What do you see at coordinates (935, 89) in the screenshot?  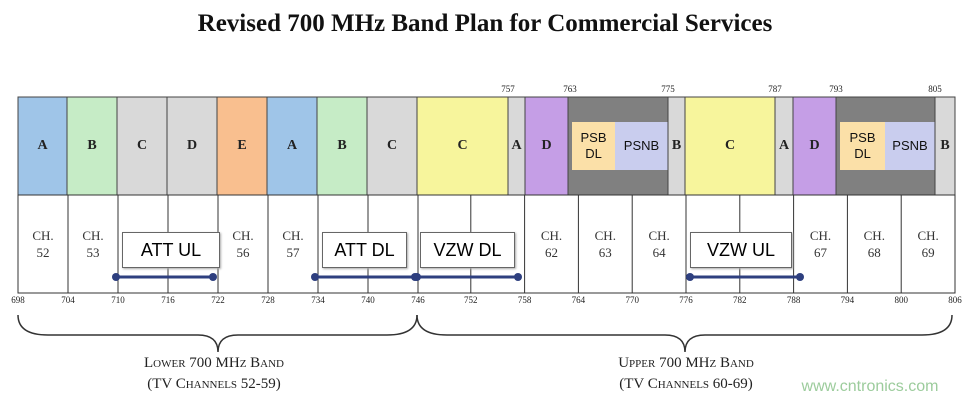 I see `top-marker: 805` at bounding box center [935, 89].